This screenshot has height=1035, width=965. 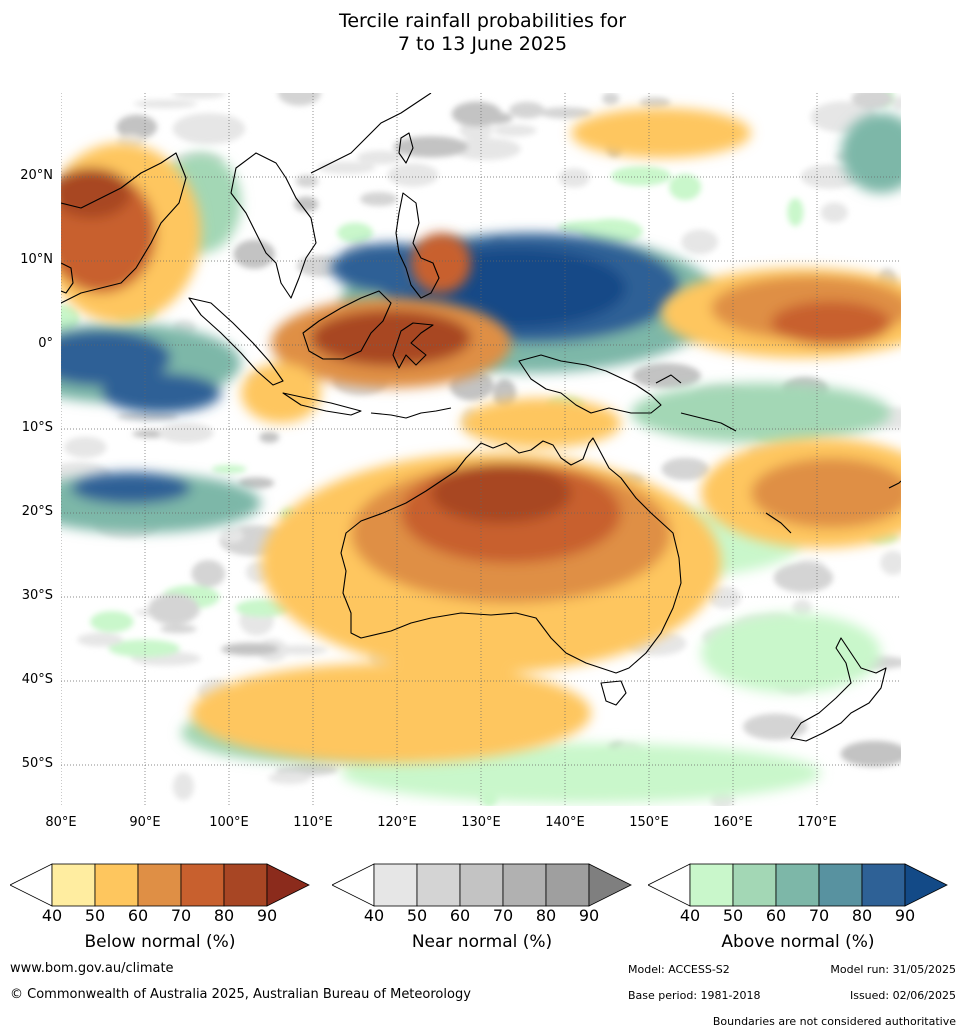 What do you see at coordinates (160, 942) in the screenshot?
I see `below-normal-legend-title: Below normal (%)` at bounding box center [160, 942].